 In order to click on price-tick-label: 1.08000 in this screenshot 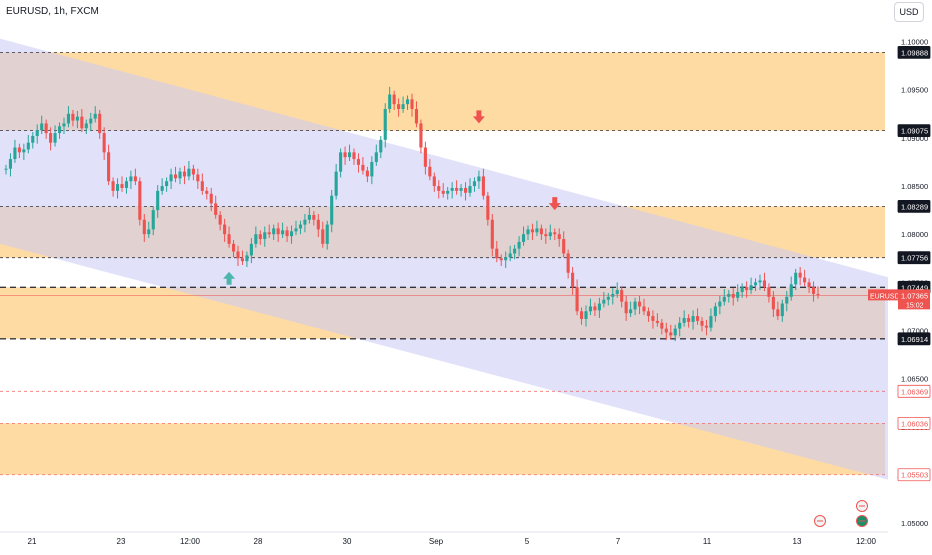, I will do `click(914, 234)`.